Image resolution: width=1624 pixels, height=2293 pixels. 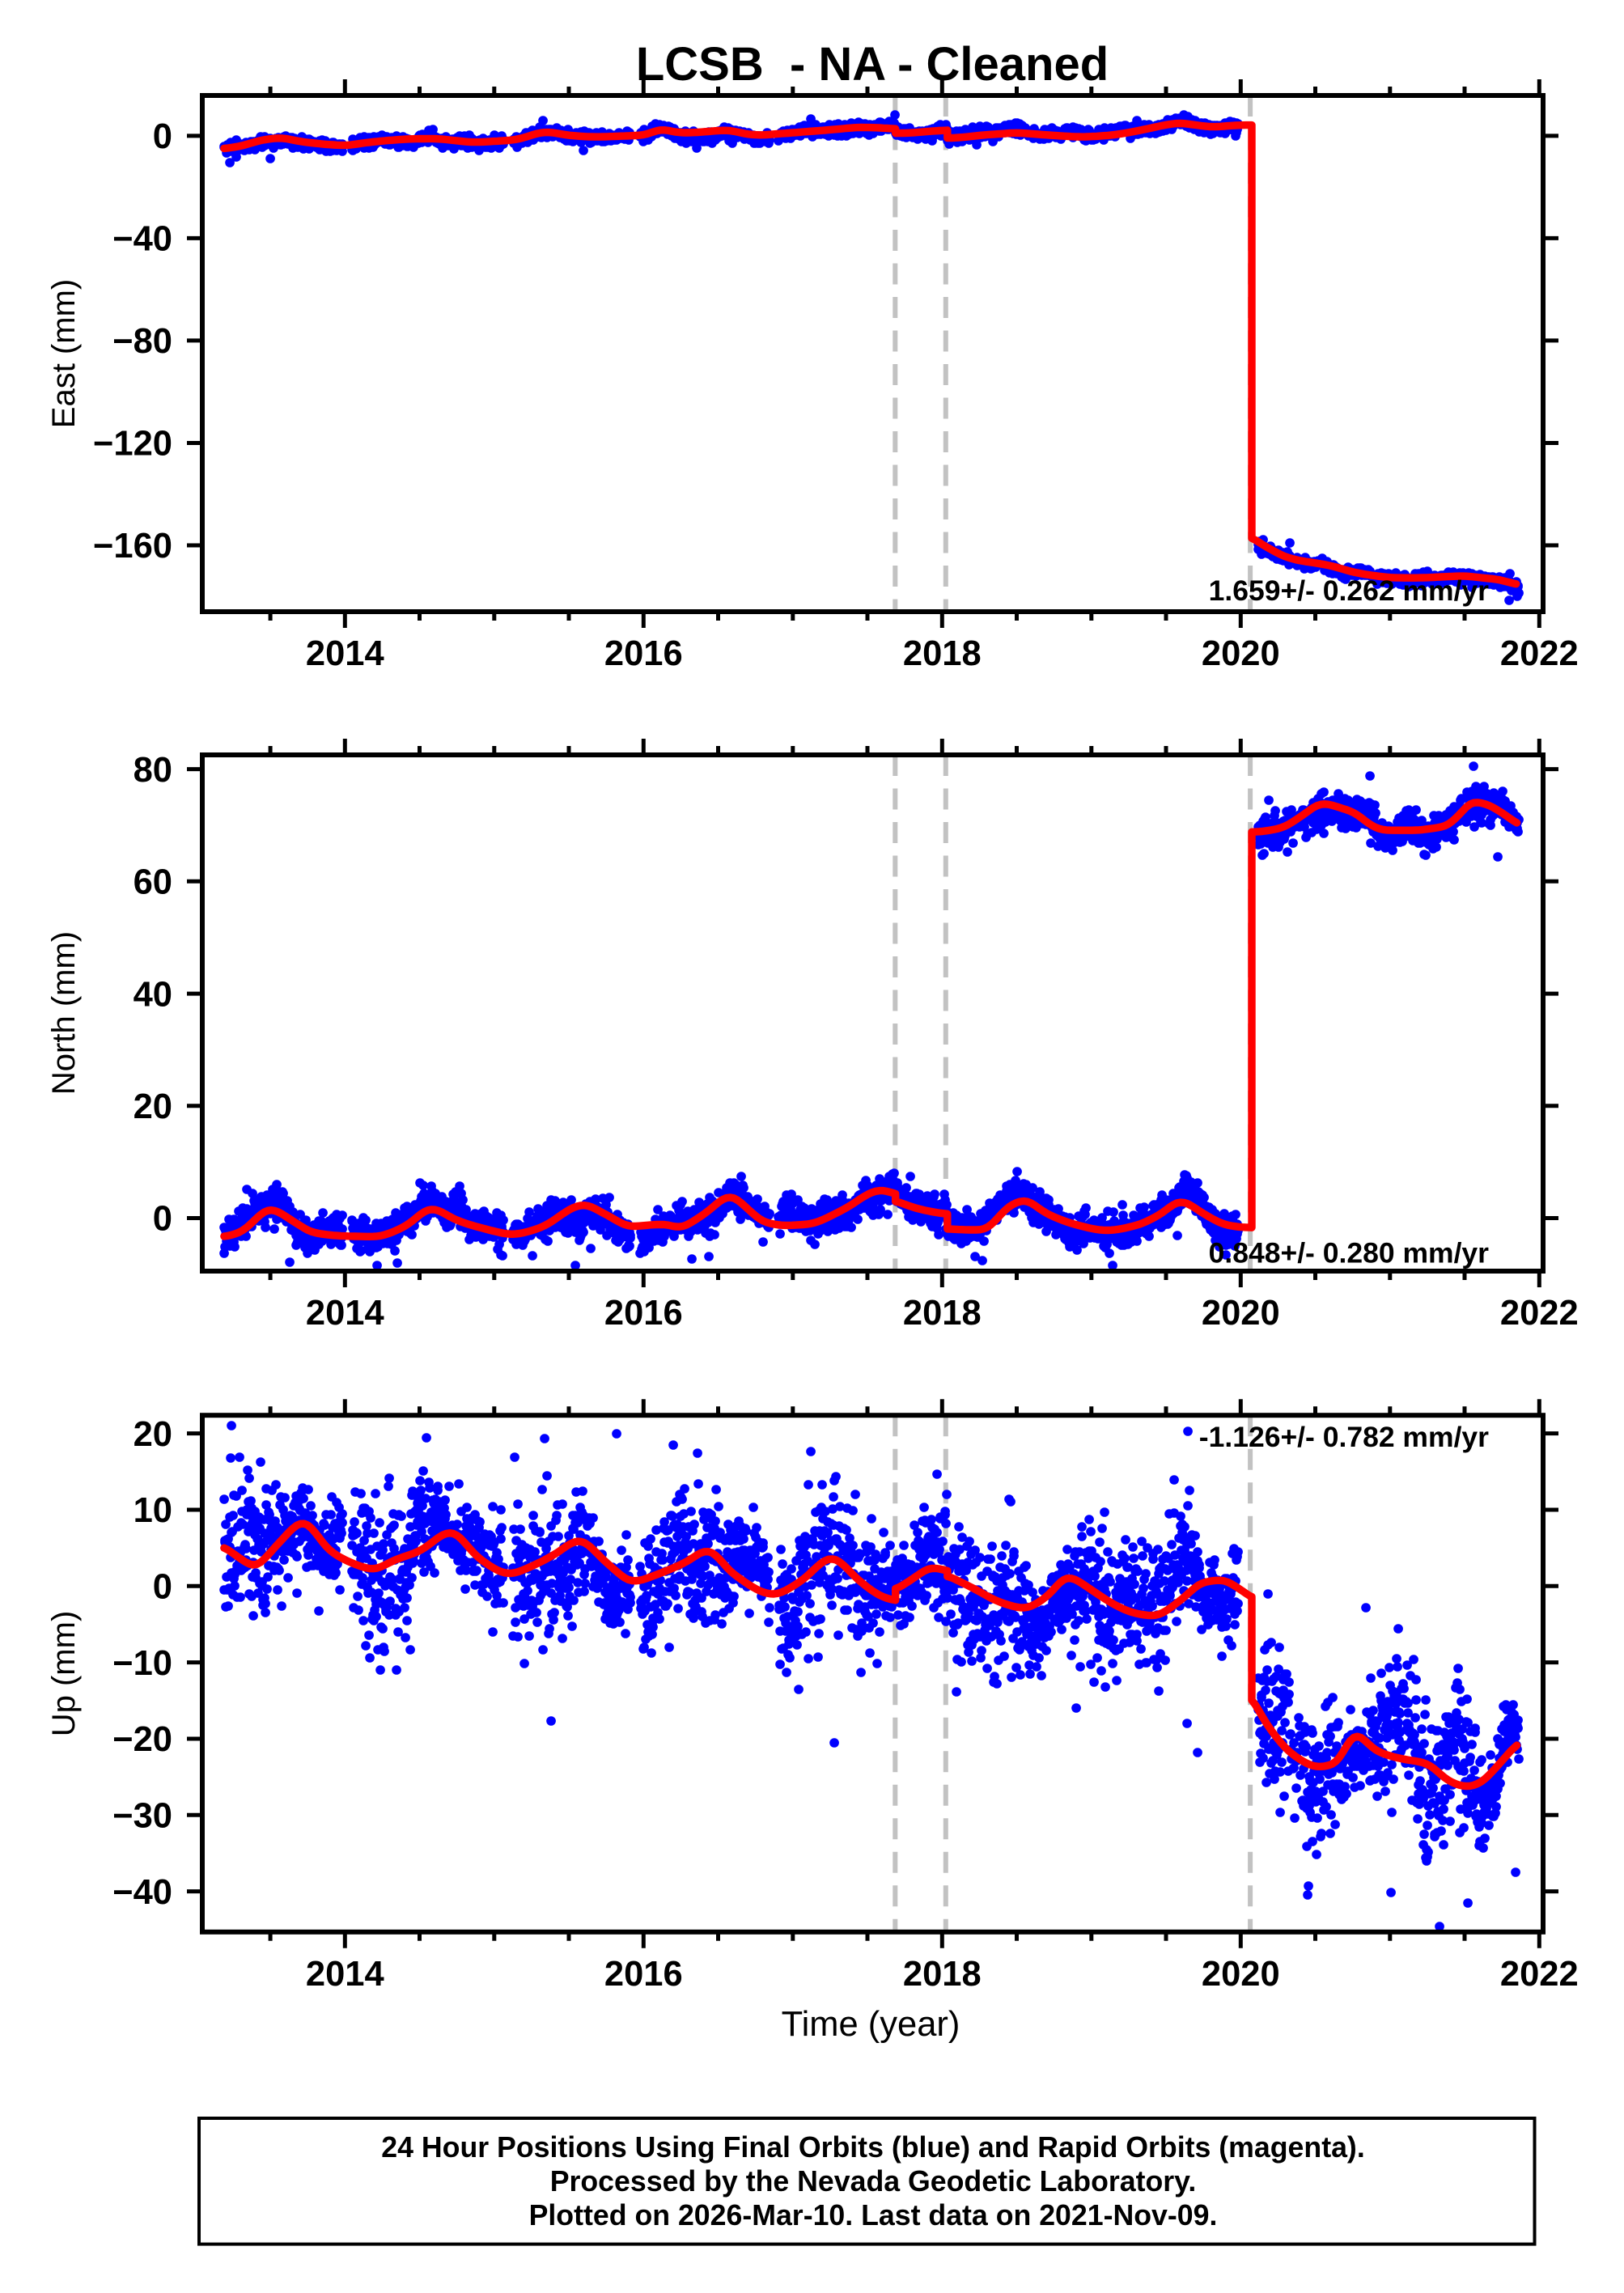 I want to click on svg-text: −120, so click(x=132, y=444).